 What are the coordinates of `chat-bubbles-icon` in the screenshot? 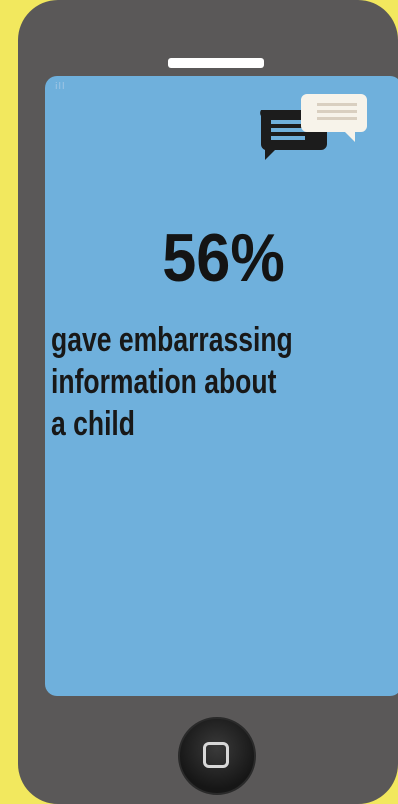 It's located at (313, 127).